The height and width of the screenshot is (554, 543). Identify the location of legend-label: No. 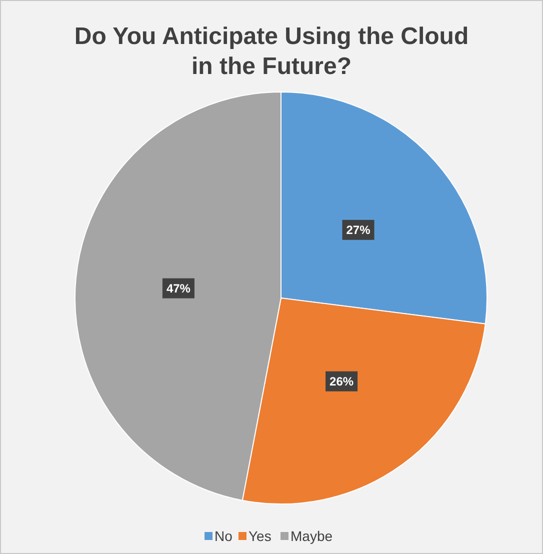
(223, 536).